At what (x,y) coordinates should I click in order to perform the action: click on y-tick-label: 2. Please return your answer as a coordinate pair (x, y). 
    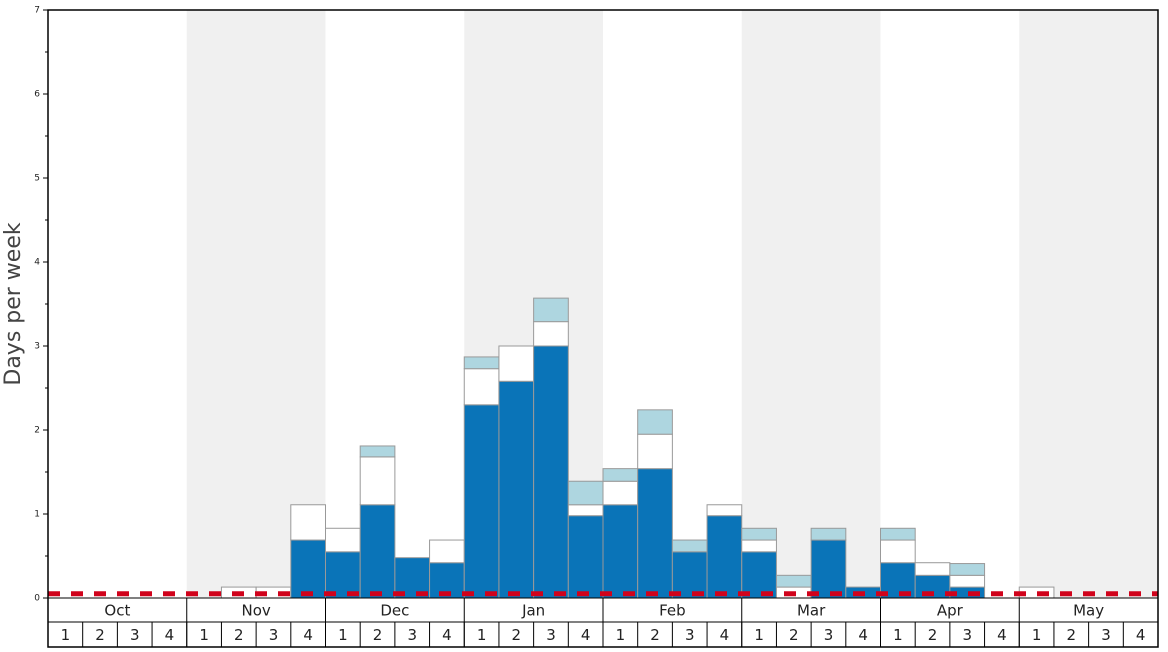
    Looking at the image, I should click on (37, 431).